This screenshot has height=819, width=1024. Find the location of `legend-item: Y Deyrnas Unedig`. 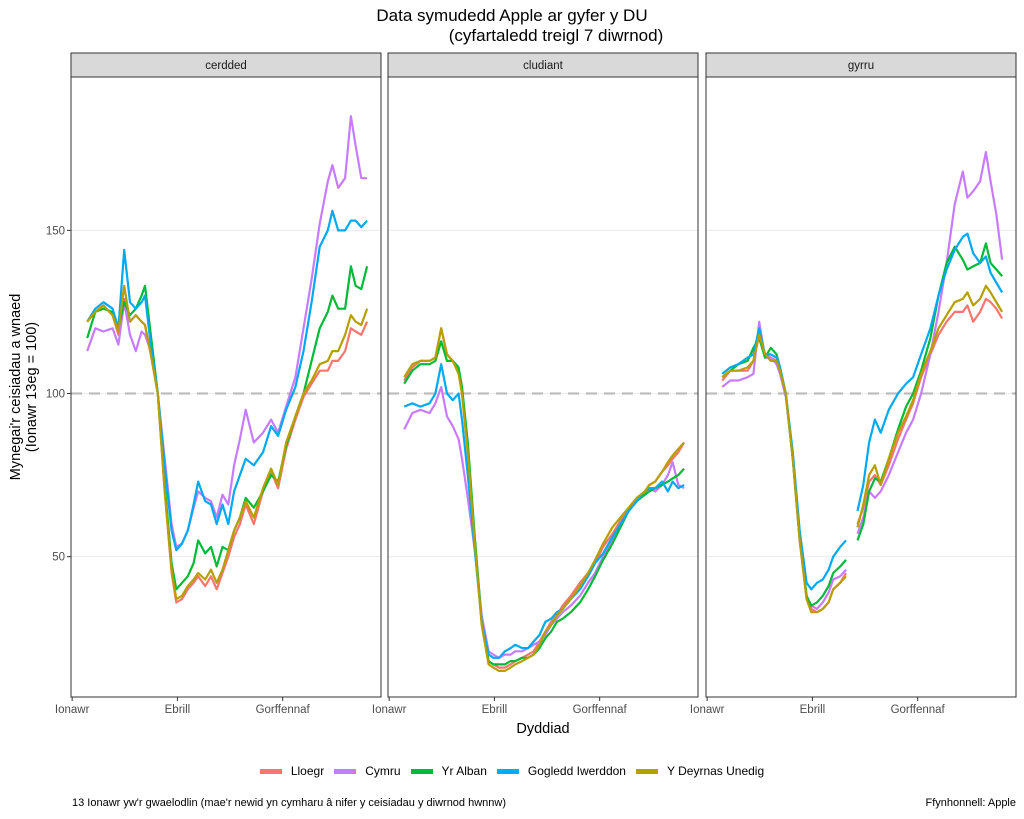

legend-item: Y Deyrnas Unedig is located at coordinates (700, 771).